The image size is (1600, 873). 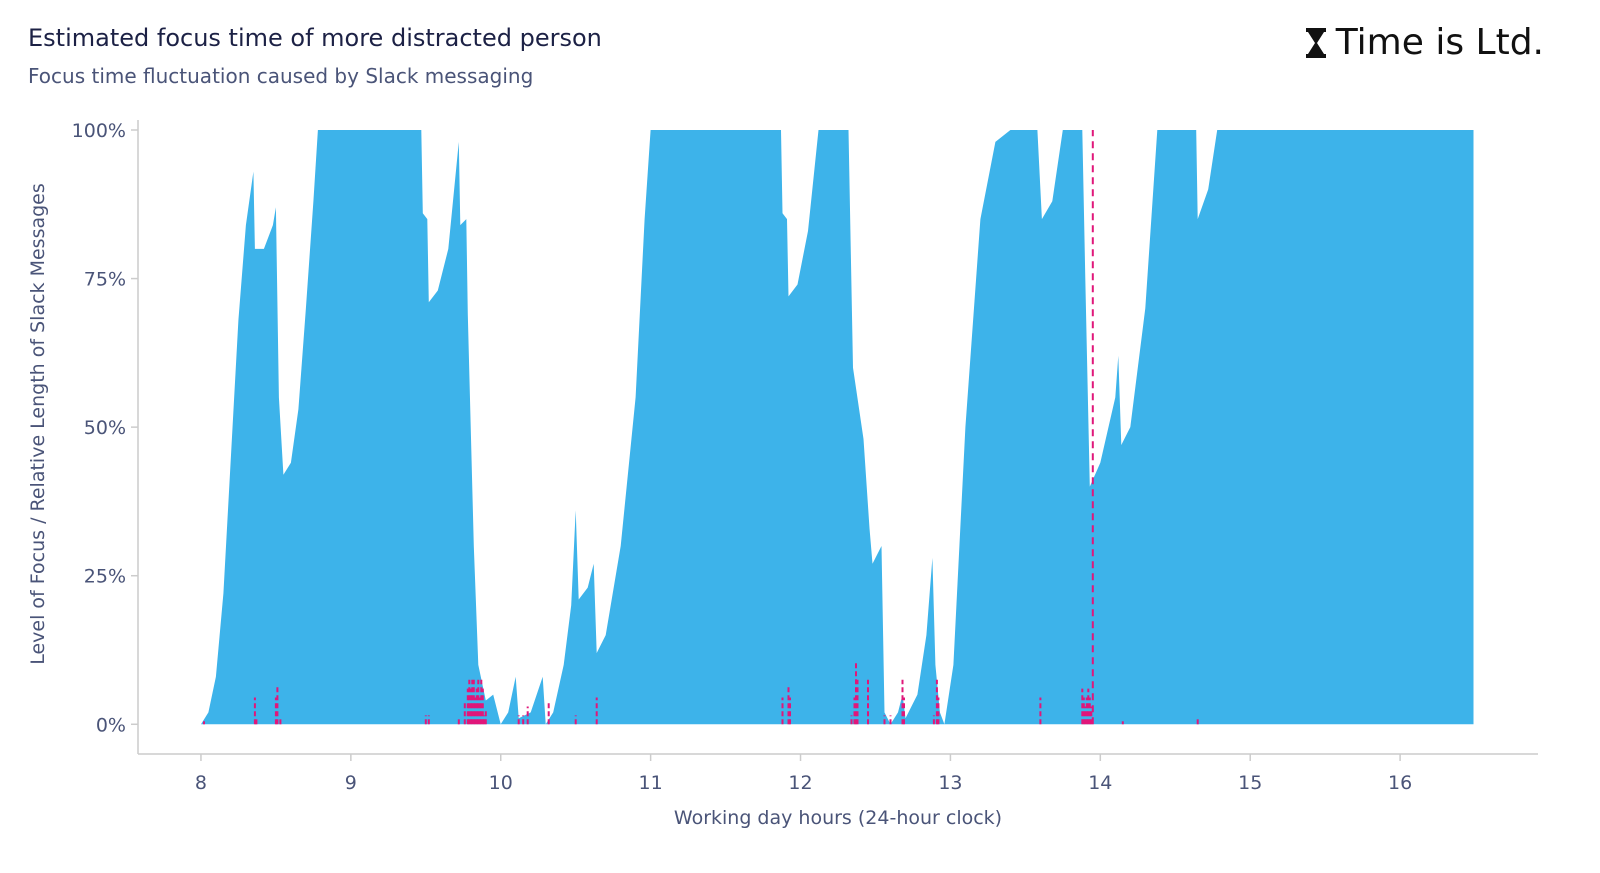 What do you see at coordinates (501, 783) in the screenshot?
I see `x-tick-label: 10` at bounding box center [501, 783].